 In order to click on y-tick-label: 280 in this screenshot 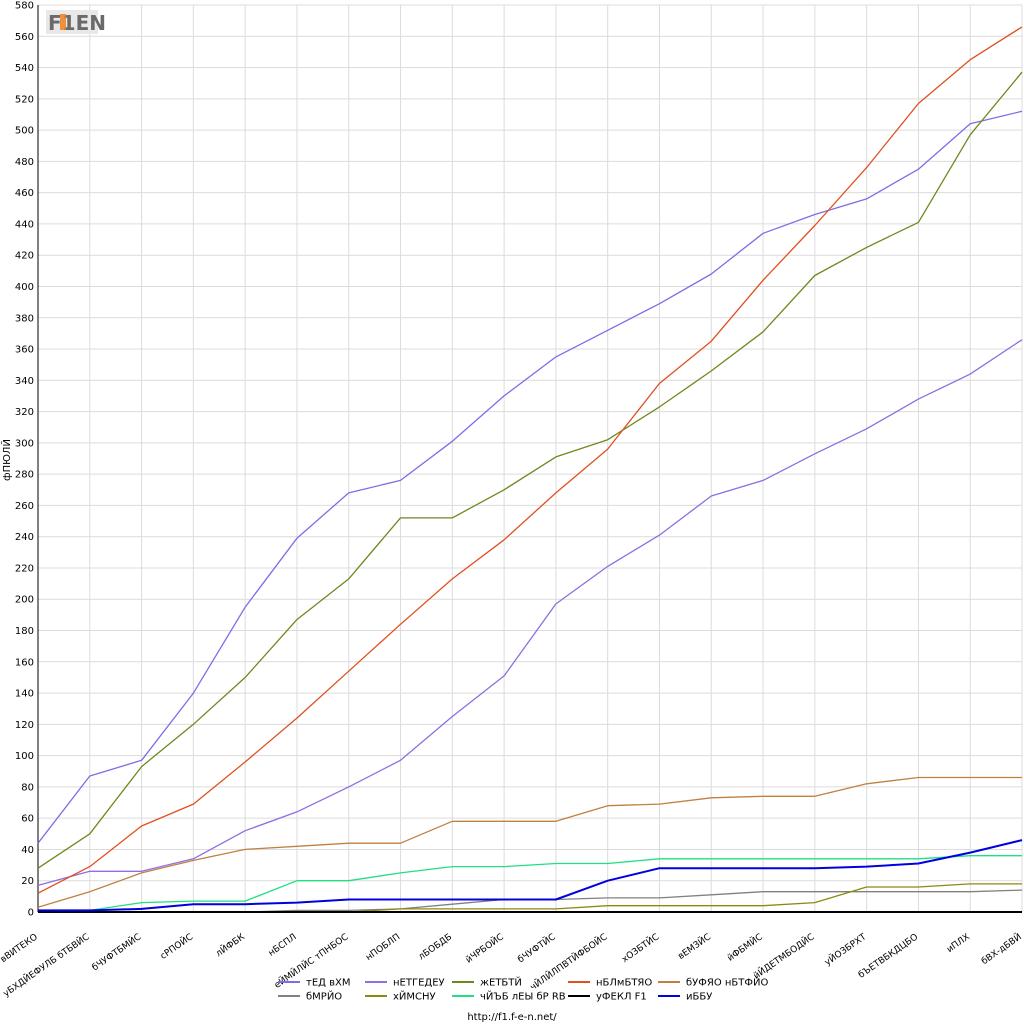, I will do `click(24, 475)`.